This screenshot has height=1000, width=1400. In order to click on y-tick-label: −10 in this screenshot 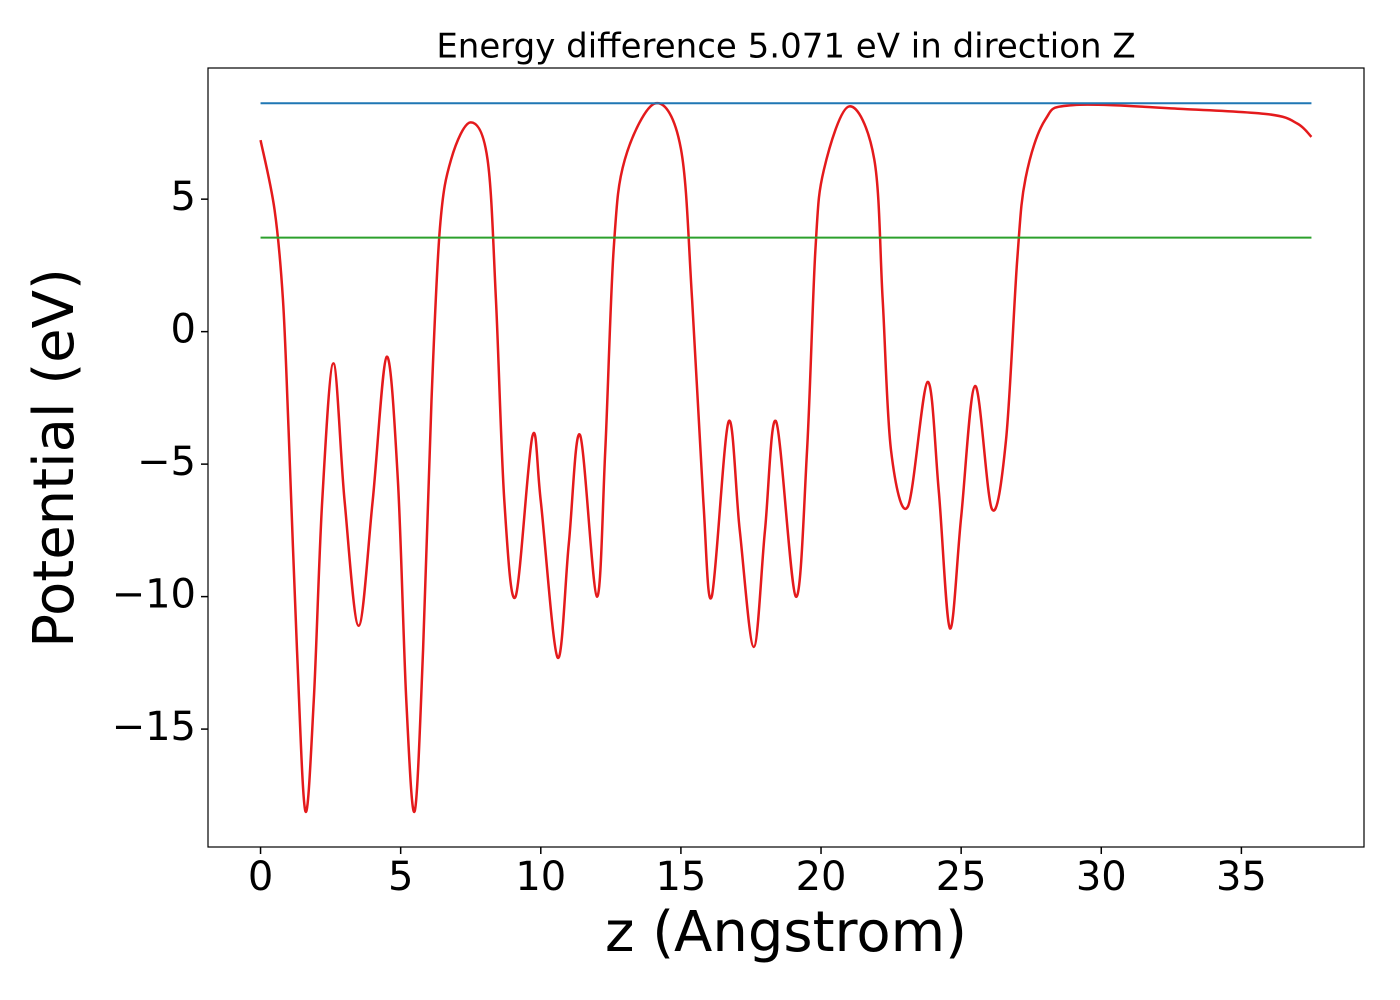, I will do `click(154, 595)`.